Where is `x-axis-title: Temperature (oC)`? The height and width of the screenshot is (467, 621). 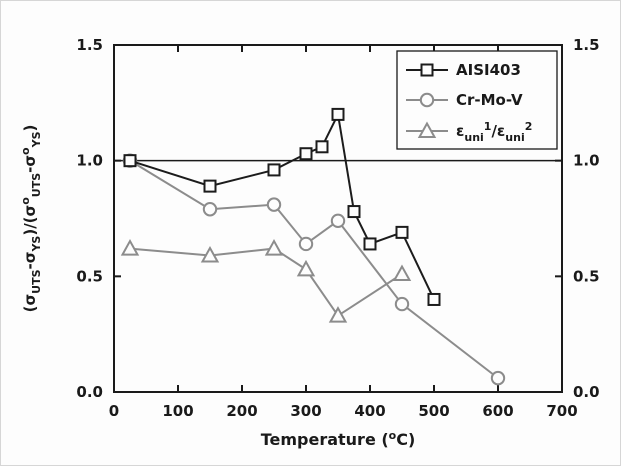
x-axis-title: Temperature (oC) is located at coordinates (338, 439).